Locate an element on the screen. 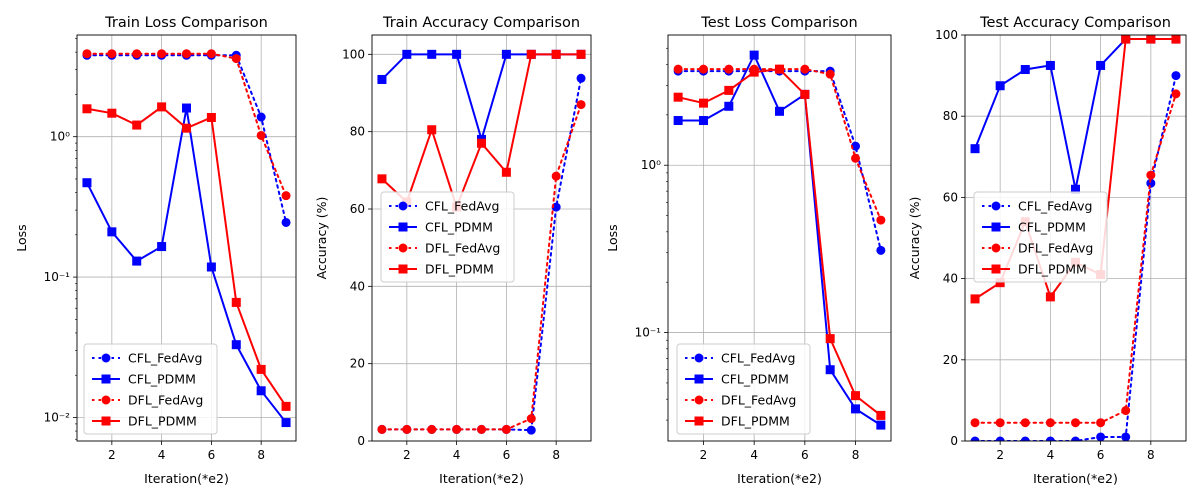 This screenshot has height=500, width=1200. legend-label: CFL_PDMM is located at coordinates (755, 379).